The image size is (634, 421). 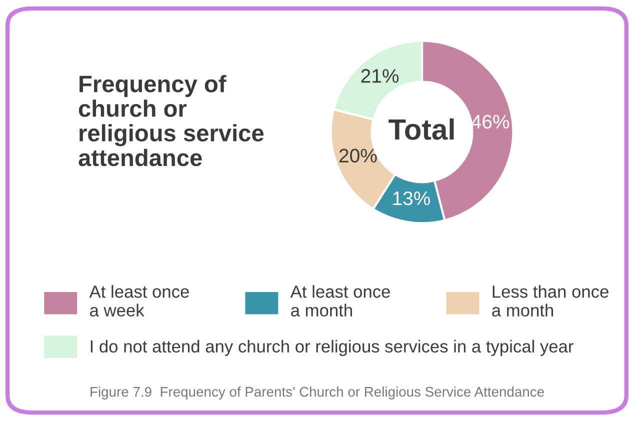 What do you see at coordinates (340, 301) in the screenshot?
I see `legend-label: At least once a month` at bounding box center [340, 301].